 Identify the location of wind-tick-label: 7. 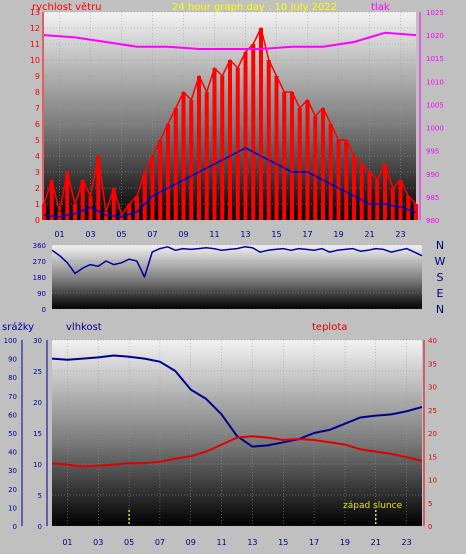
(37, 108).